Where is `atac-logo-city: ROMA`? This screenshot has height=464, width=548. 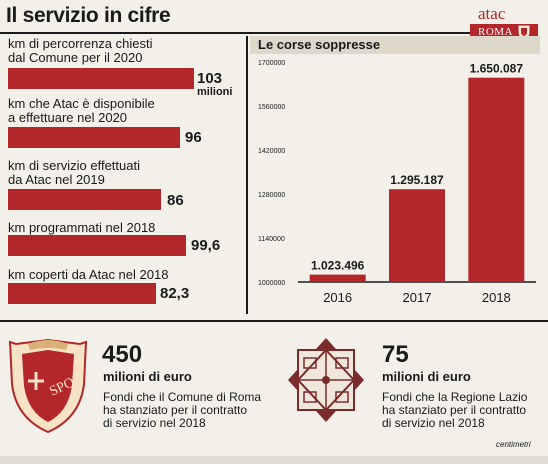 atac-logo-city: ROMA is located at coordinates (496, 32).